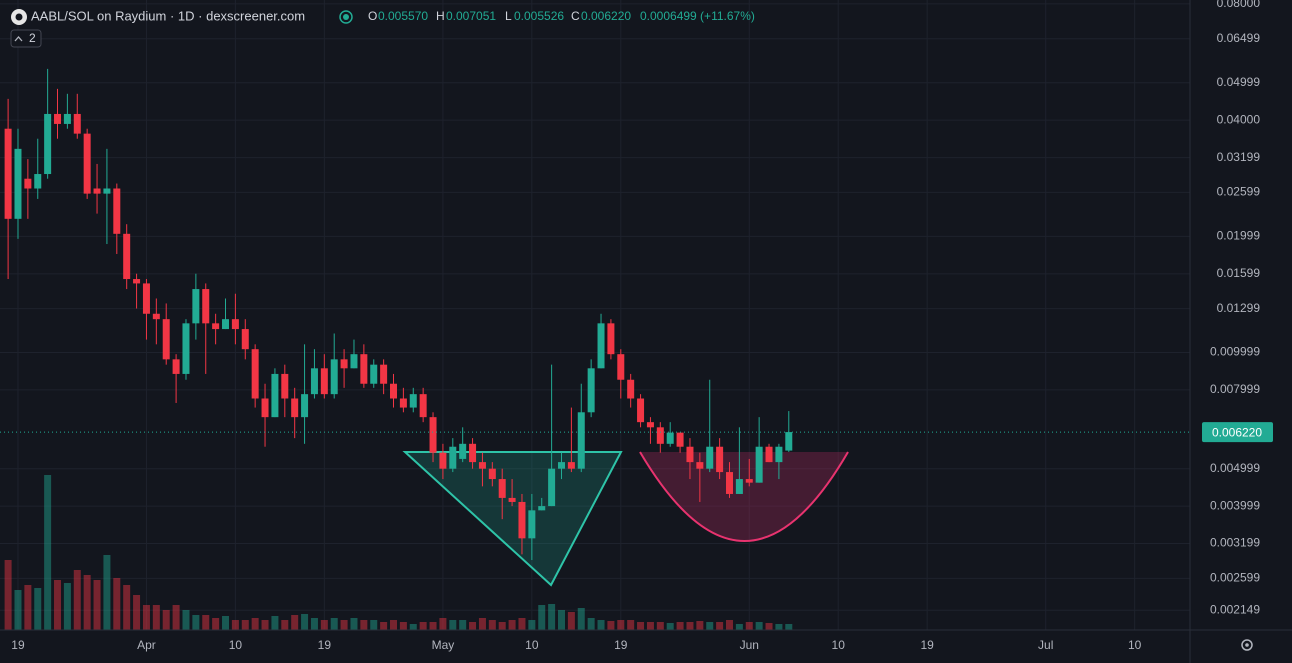  Describe the element at coordinates (440, 16) in the screenshot. I see `h-label: H` at that location.